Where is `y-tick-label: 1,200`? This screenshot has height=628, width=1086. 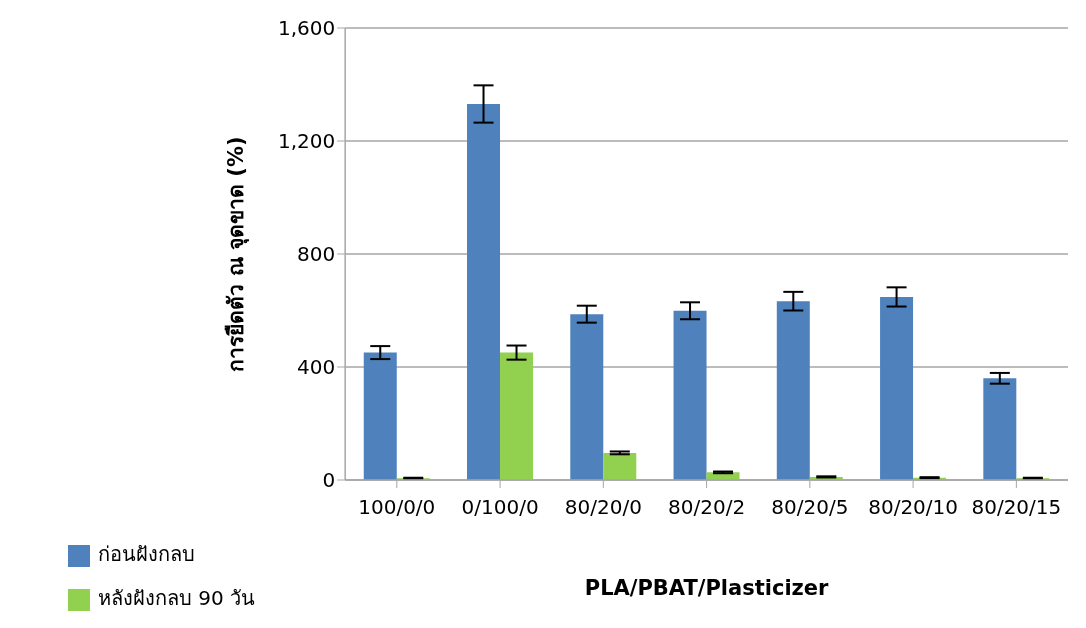 y-tick-label: 1,200 is located at coordinates (306, 141).